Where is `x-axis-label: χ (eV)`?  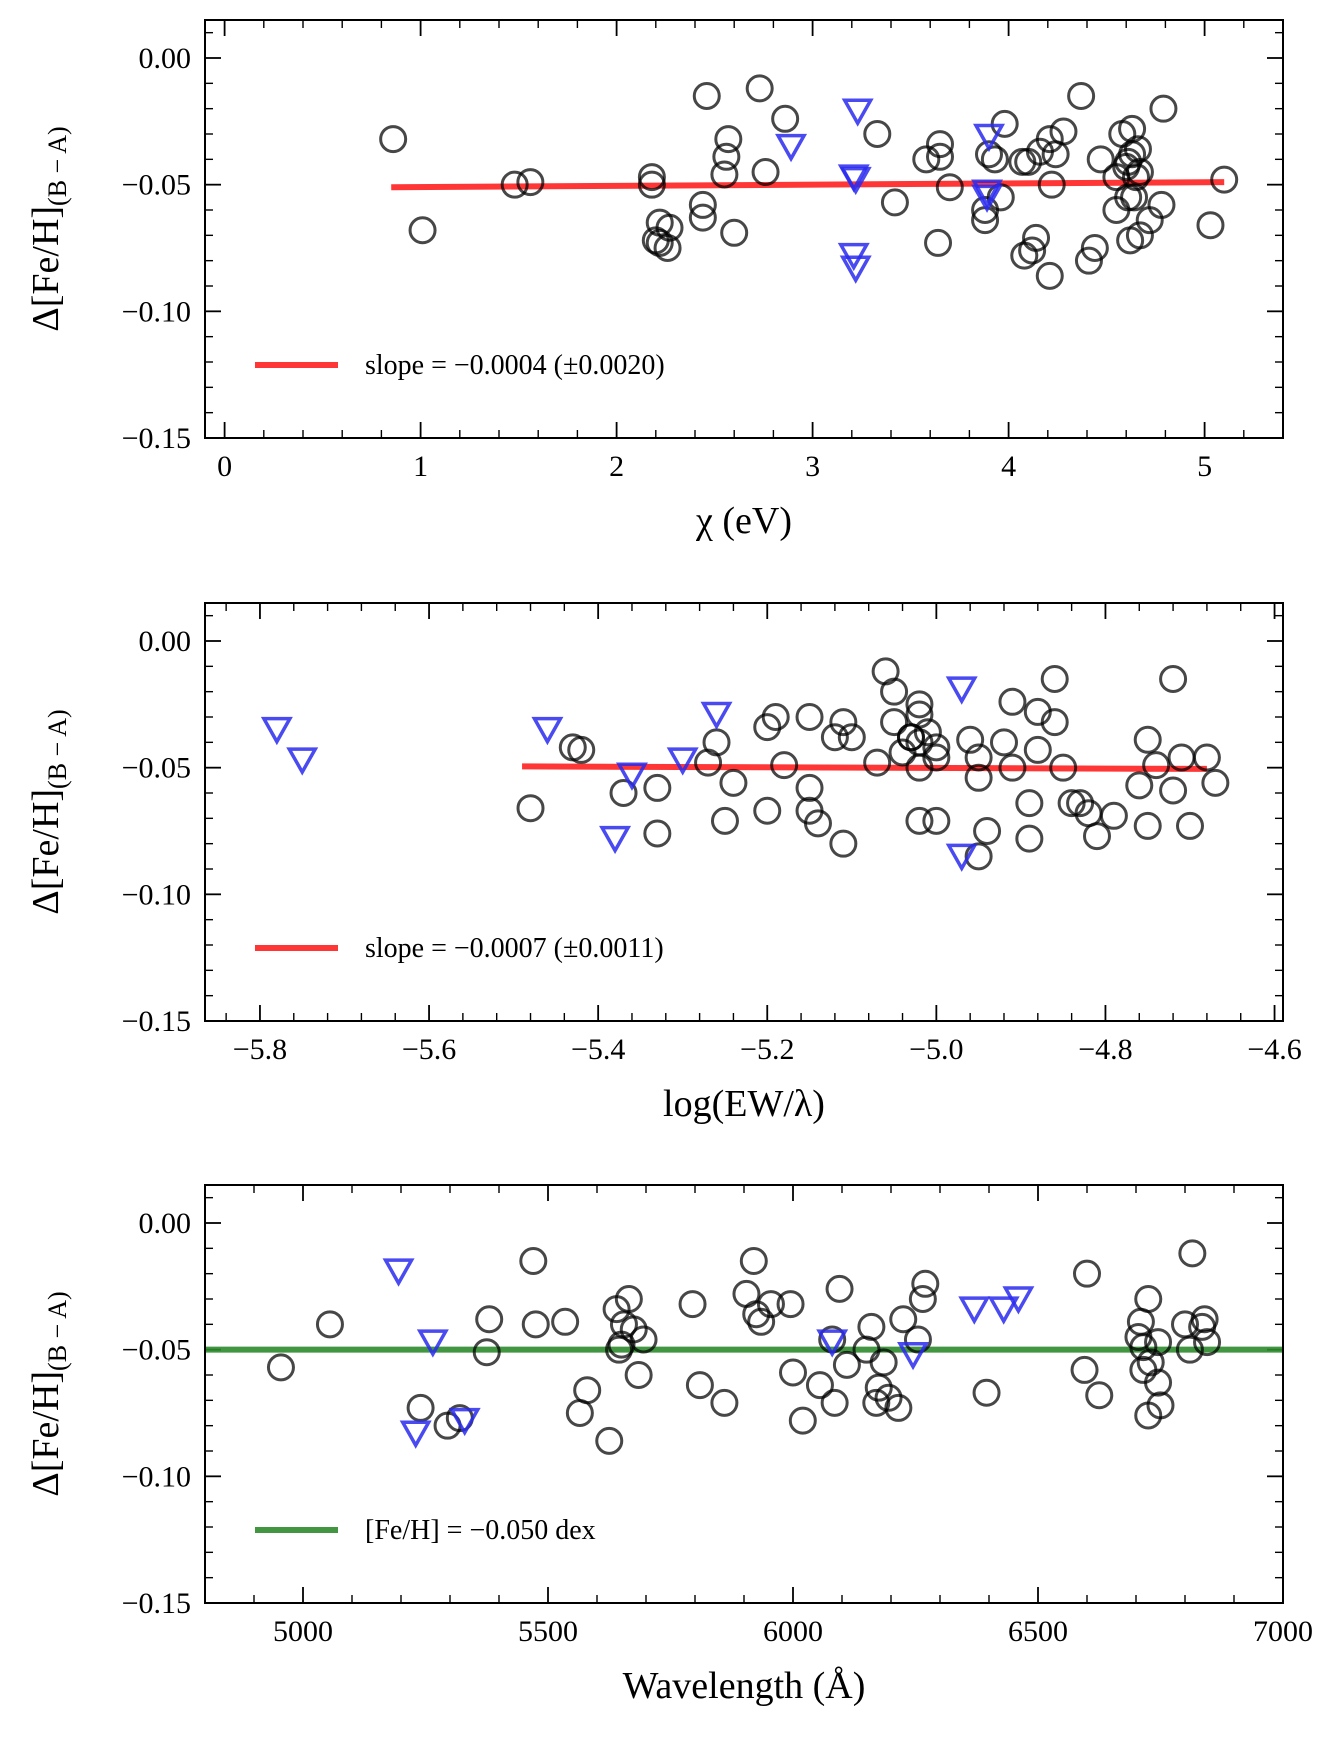 x-axis-label: χ (eV) is located at coordinates (743, 521).